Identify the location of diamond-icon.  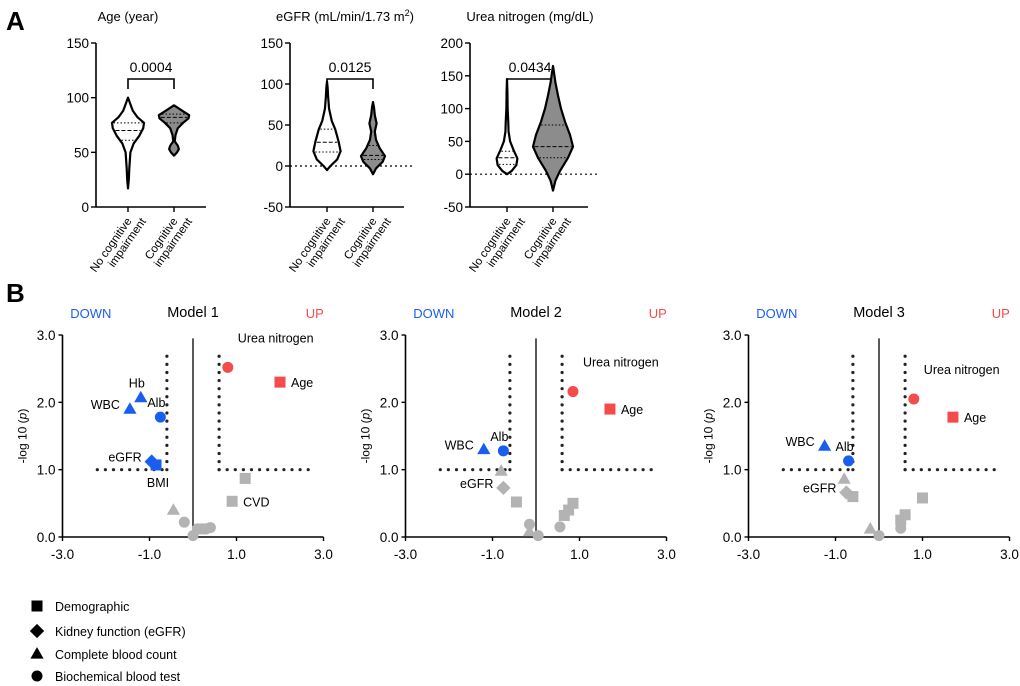
(37, 631).